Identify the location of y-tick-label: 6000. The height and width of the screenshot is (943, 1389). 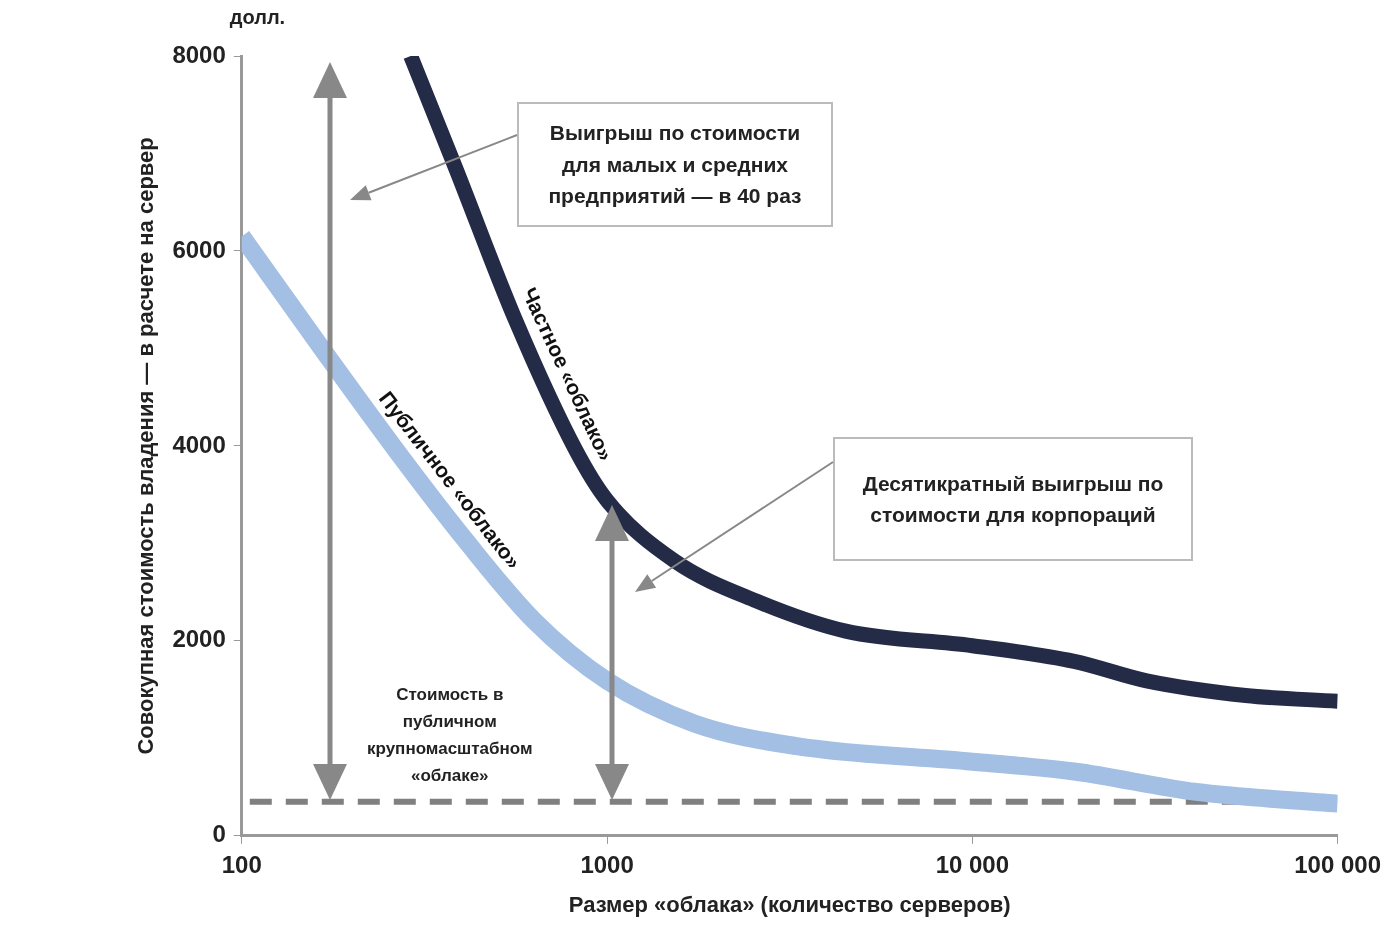
(199, 249).